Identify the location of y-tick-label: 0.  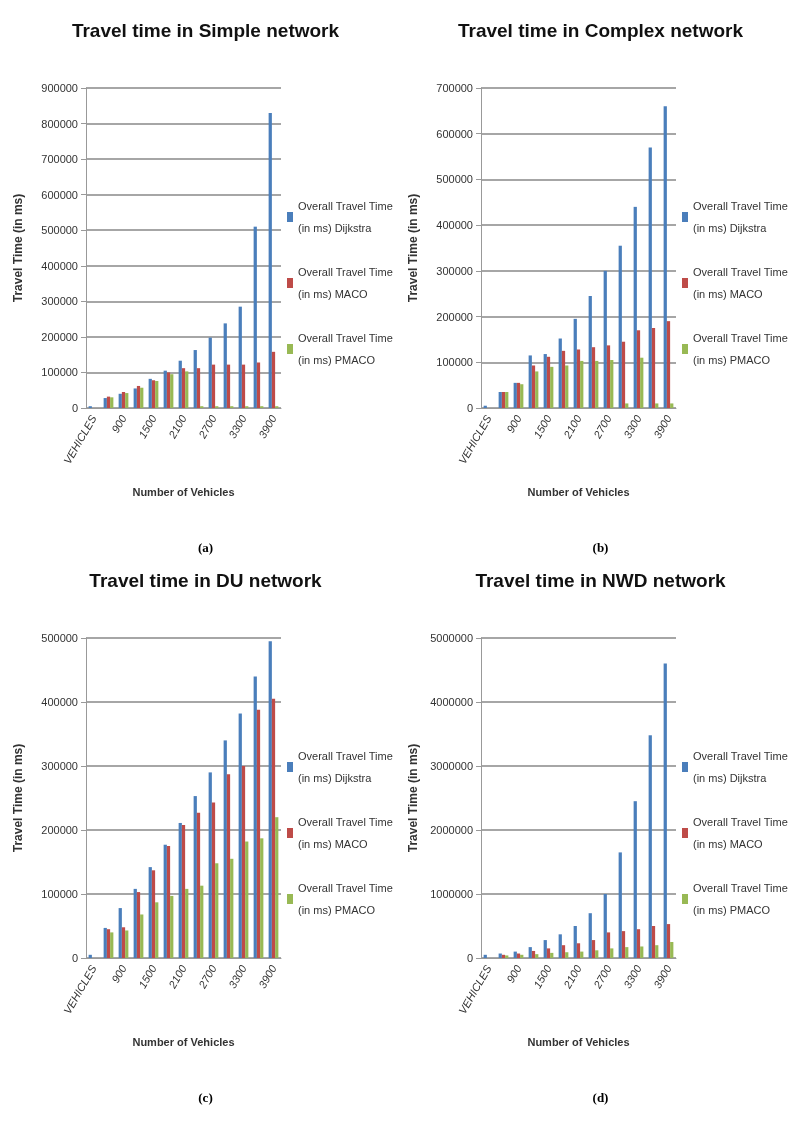
(74, 958).